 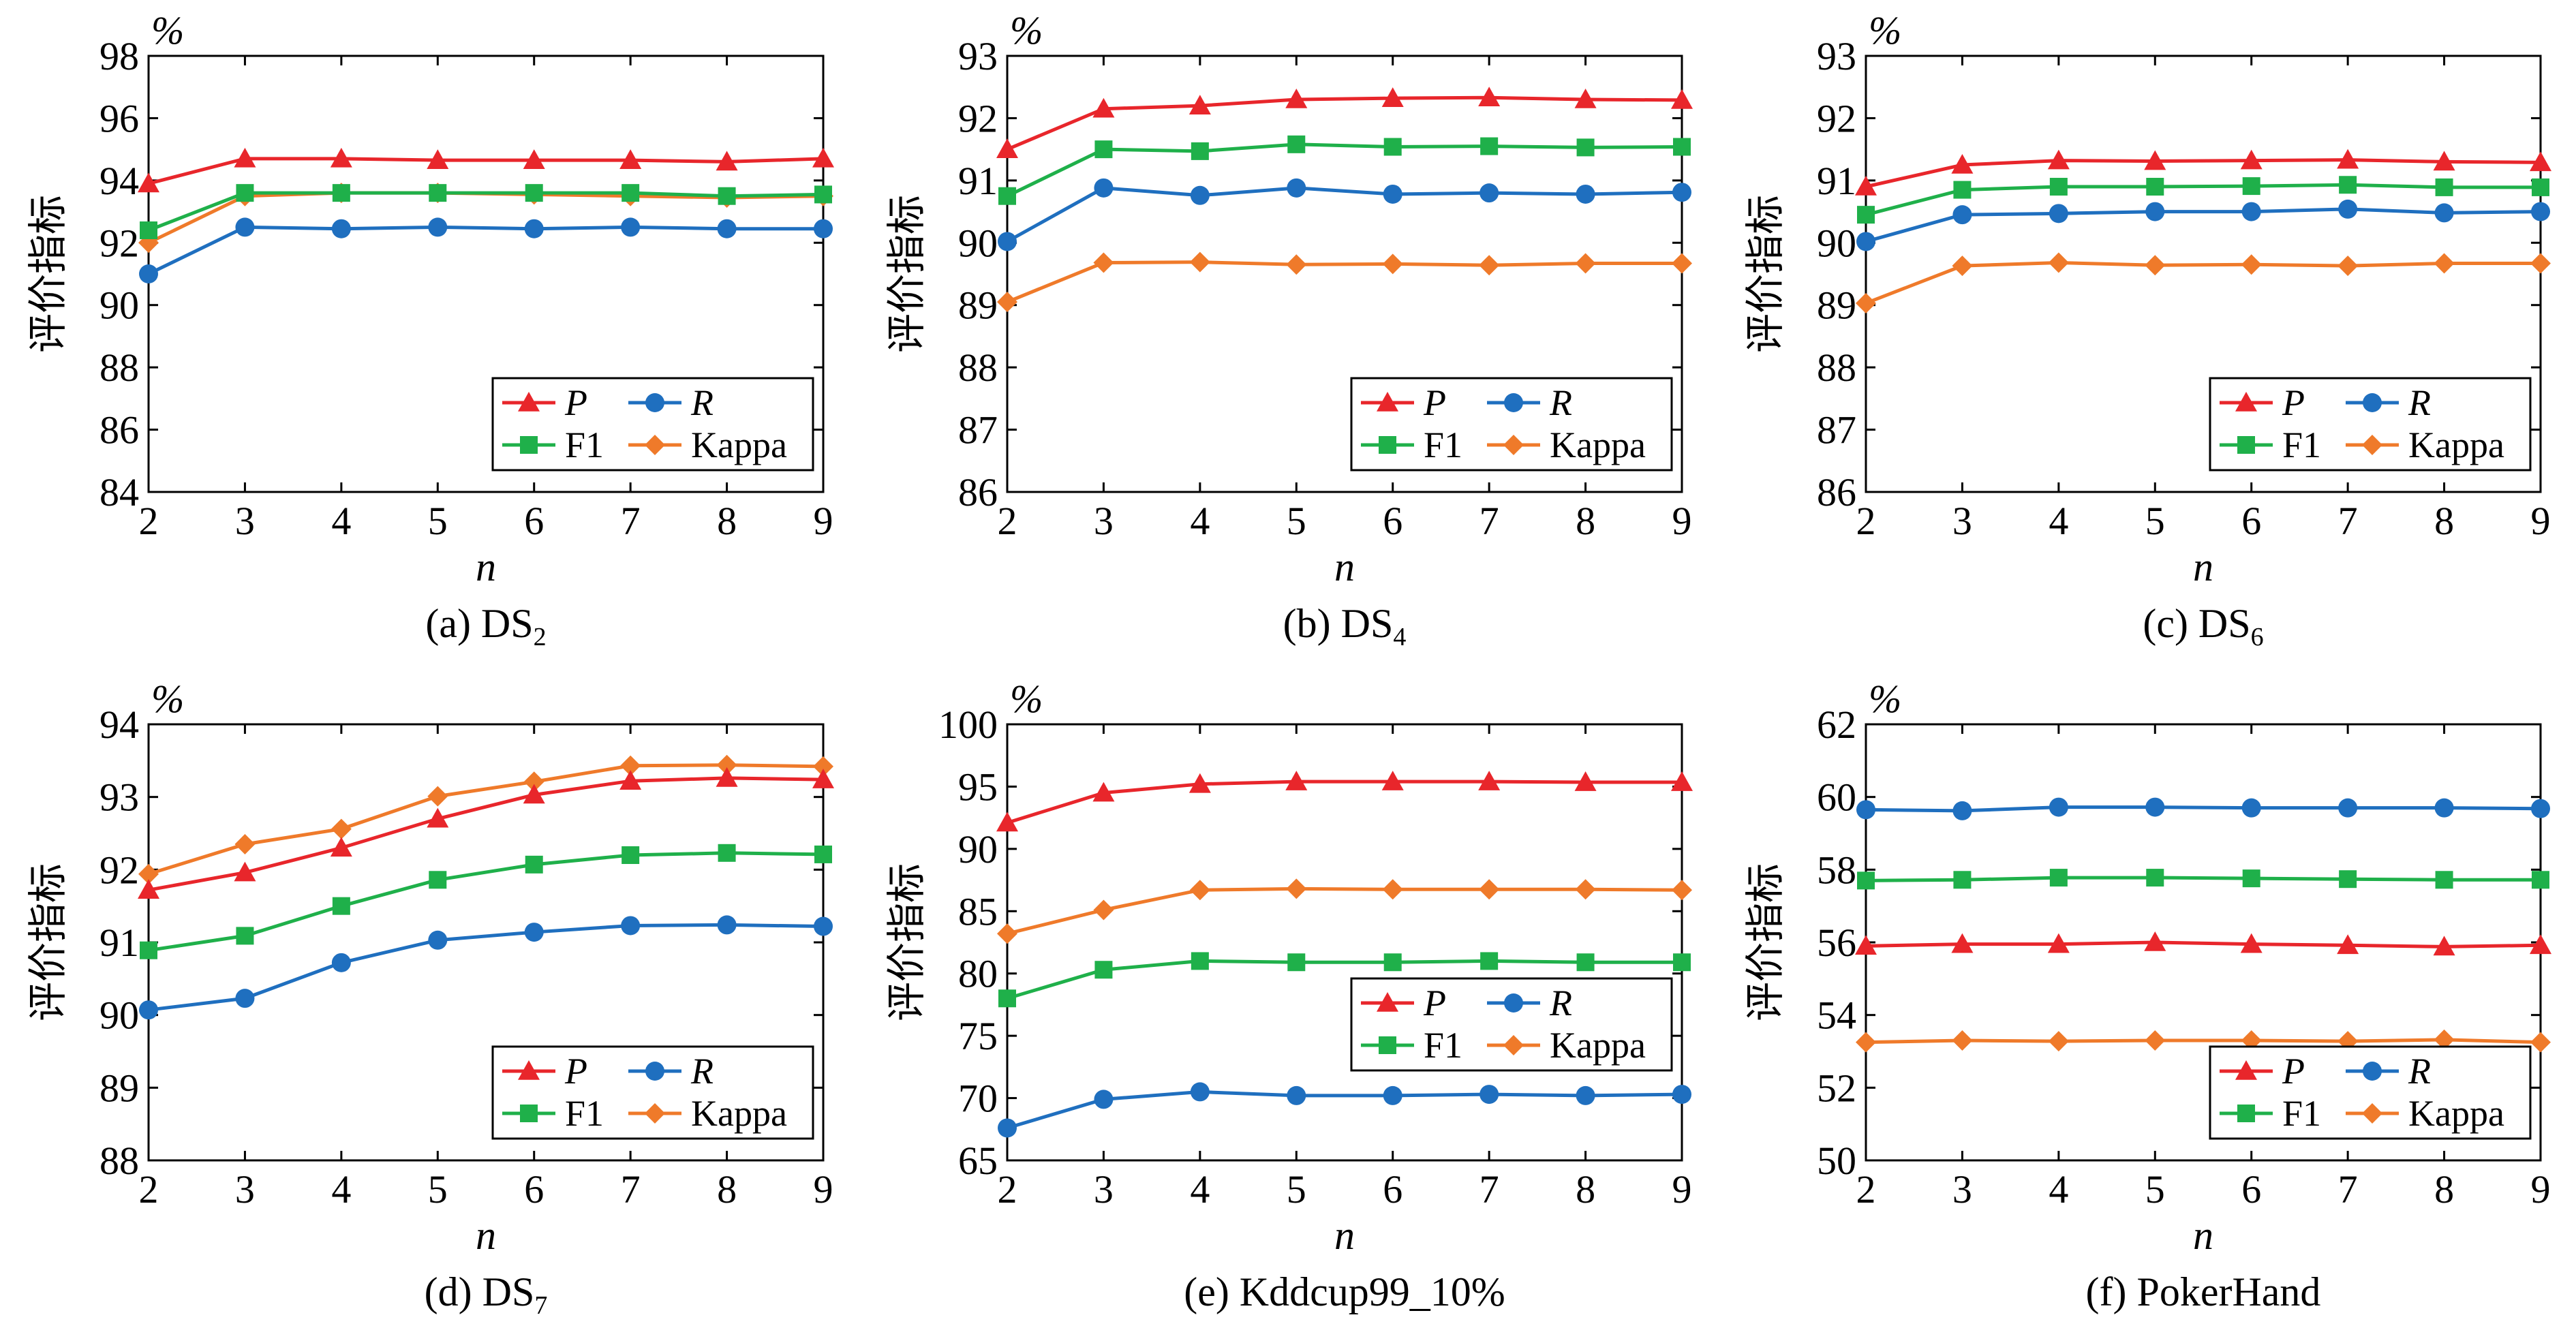 What do you see at coordinates (1837, 430) in the screenshot?
I see `y-tick-label: 87` at bounding box center [1837, 430].